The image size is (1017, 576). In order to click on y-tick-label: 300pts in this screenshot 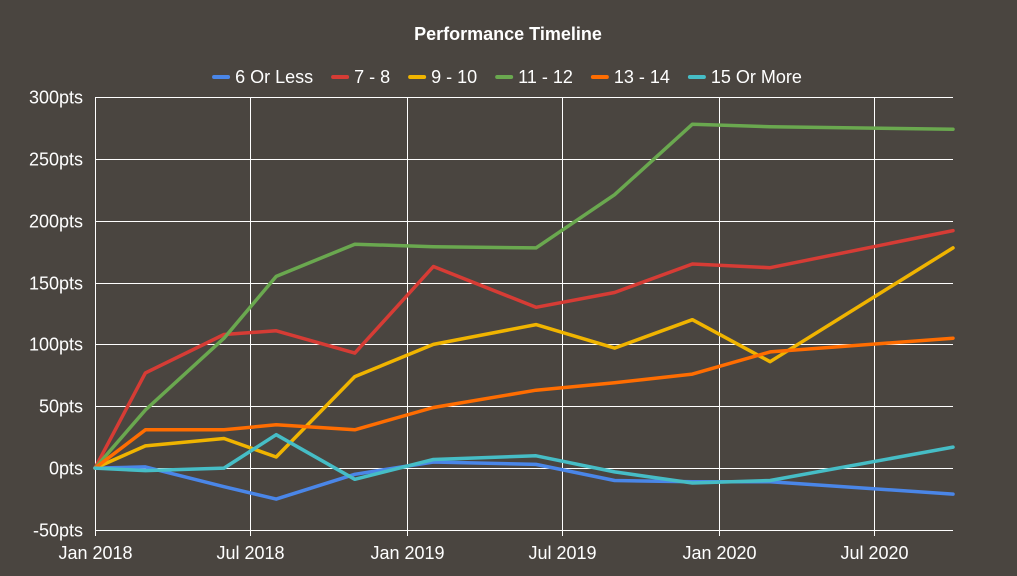, I will do `click(56, 98)`.